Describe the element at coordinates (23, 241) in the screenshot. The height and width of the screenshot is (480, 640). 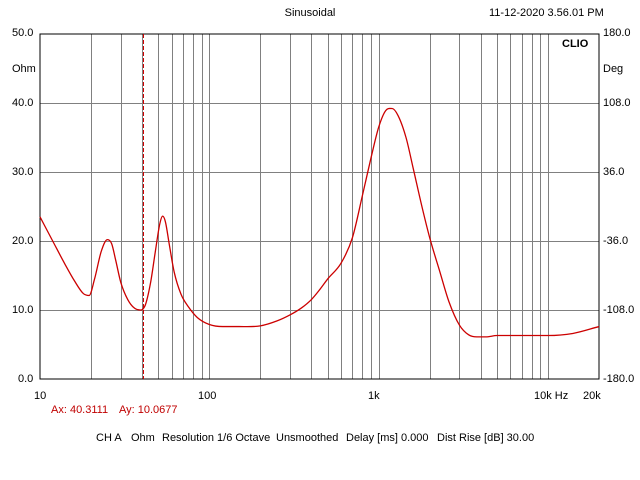
I see `y-tick-label: 20.0` at that location.